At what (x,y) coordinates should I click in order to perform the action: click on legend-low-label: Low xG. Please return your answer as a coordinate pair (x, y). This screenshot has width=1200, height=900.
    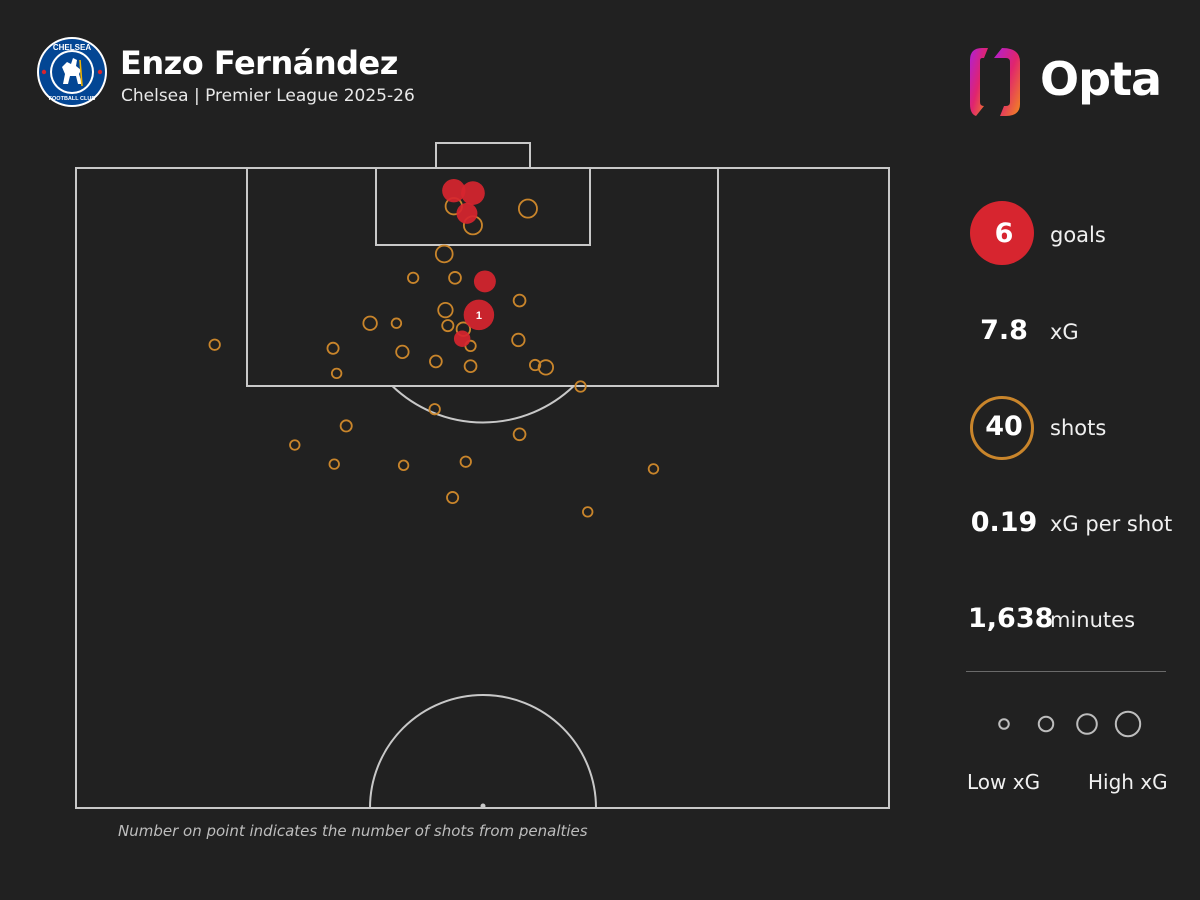
    Looking at the image, I should click on (1004, 782).